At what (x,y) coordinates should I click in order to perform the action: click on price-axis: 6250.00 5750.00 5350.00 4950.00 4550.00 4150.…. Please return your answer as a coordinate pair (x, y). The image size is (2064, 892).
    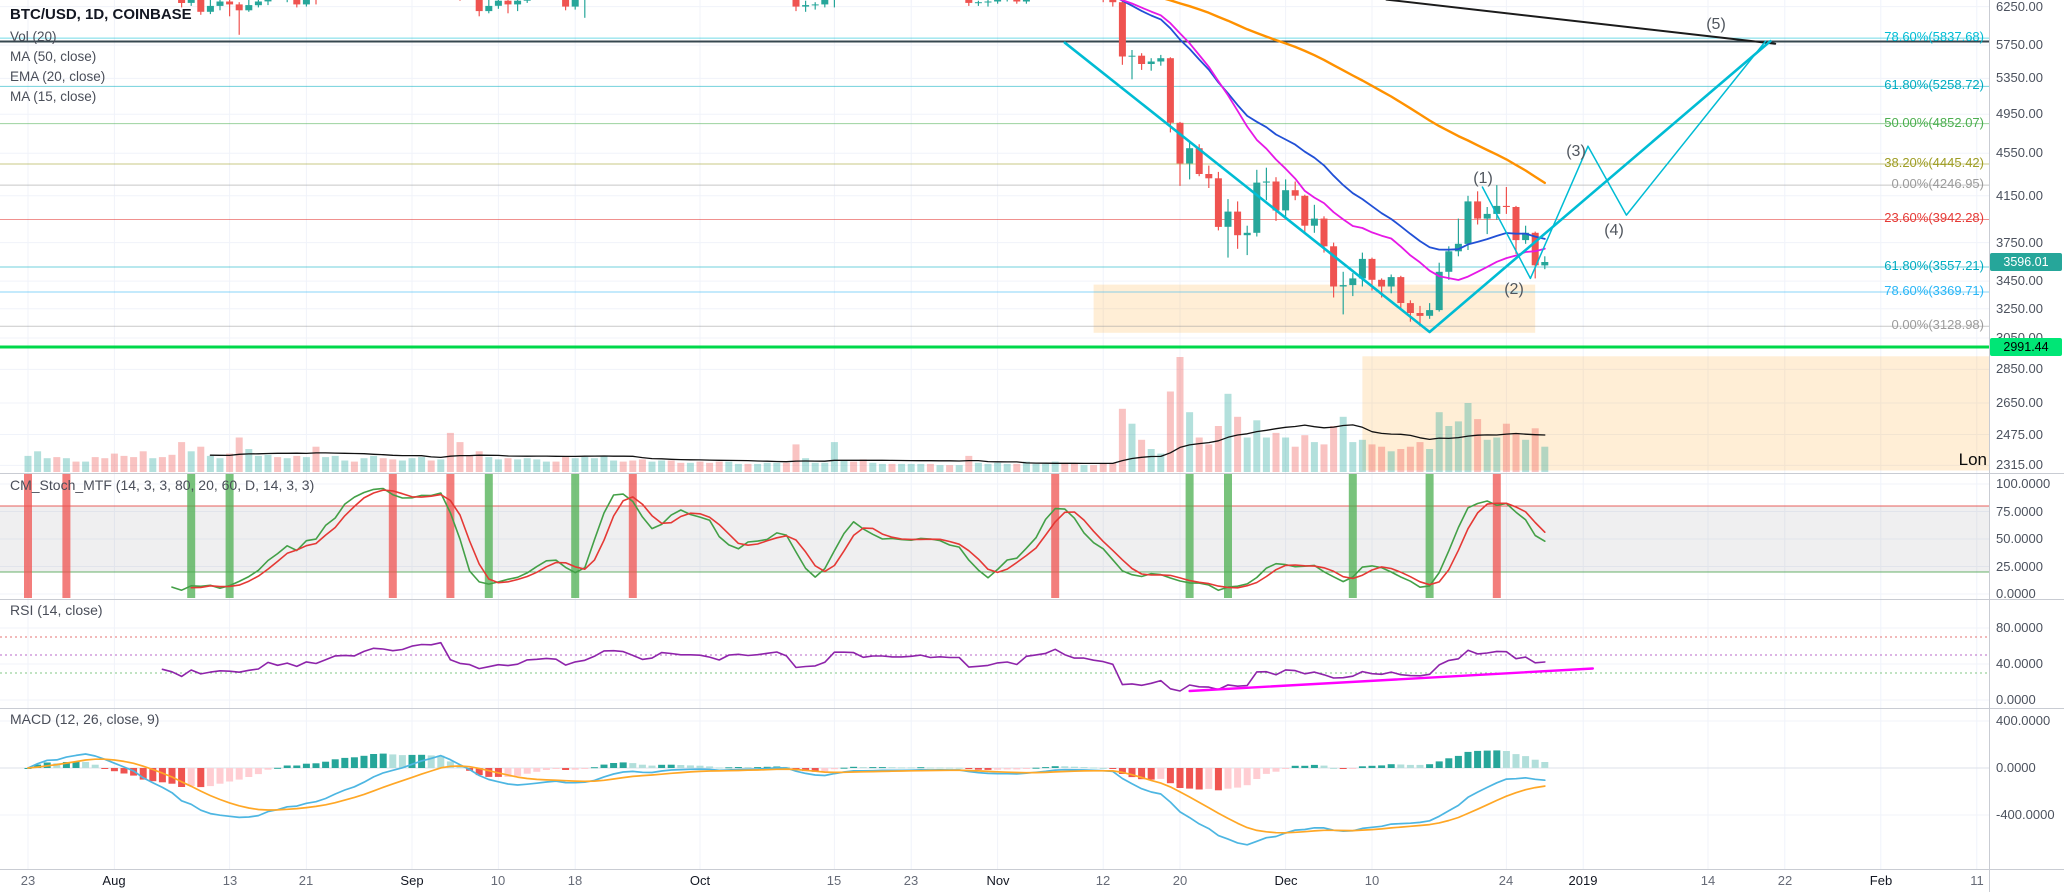
    Looking at the image, I should click on (2026, 434).